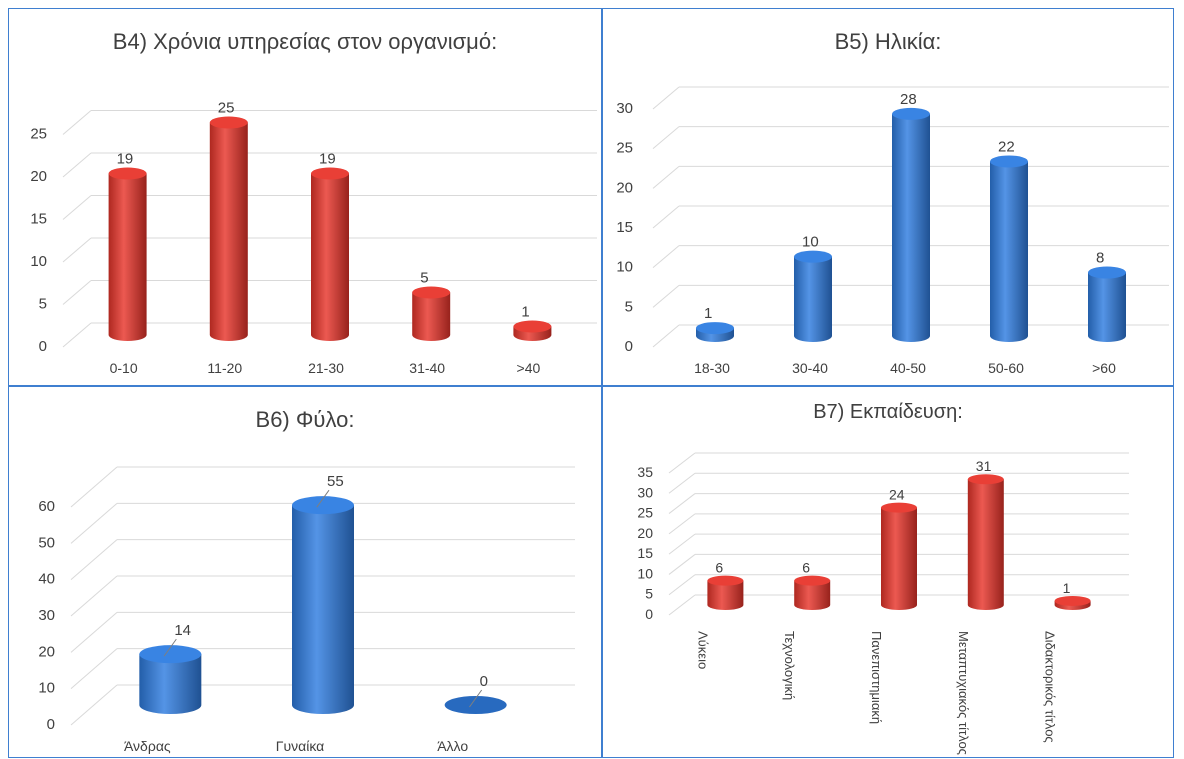 The image size is (1184, 759). What do you see at coordinates (1006, 368) in the screenshot?
I see `x-tick-label: 50-60` at bounding box center [1006, 368].